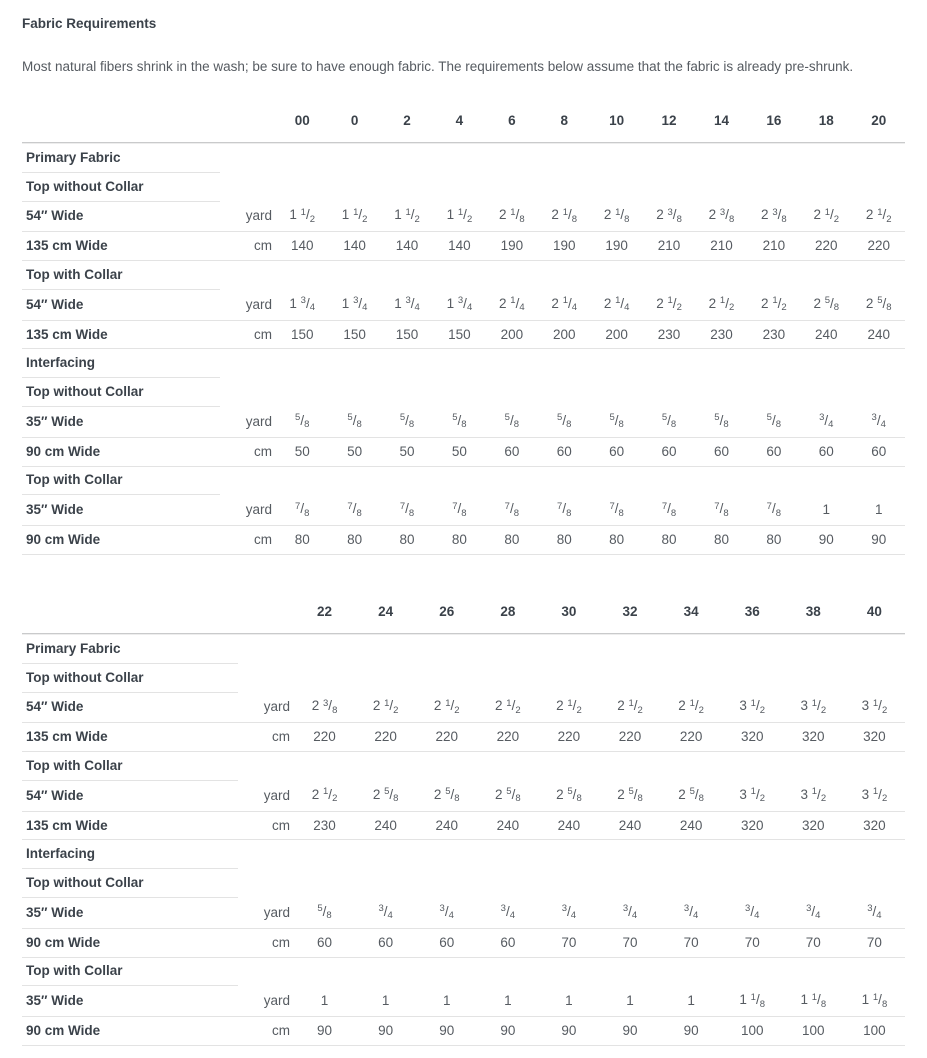 This screenshot has height=1058, width=927. Describe the element at coordinates (874, 615) in the screenshot. I see `size-column-header: 40` at that location.